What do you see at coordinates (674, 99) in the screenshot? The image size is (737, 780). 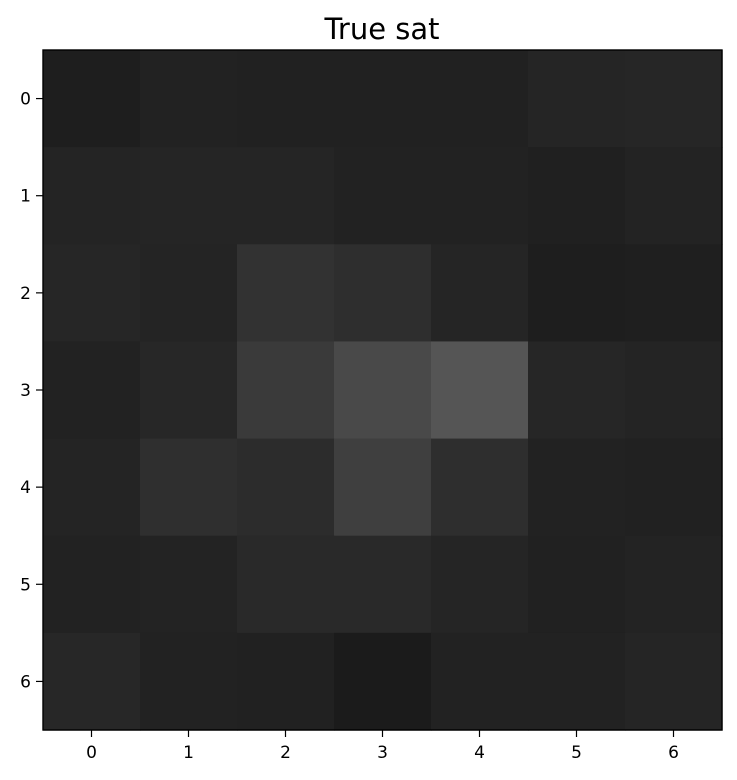 I see `heatmap-cell-r0-c6` at bounding box center [674, 99].